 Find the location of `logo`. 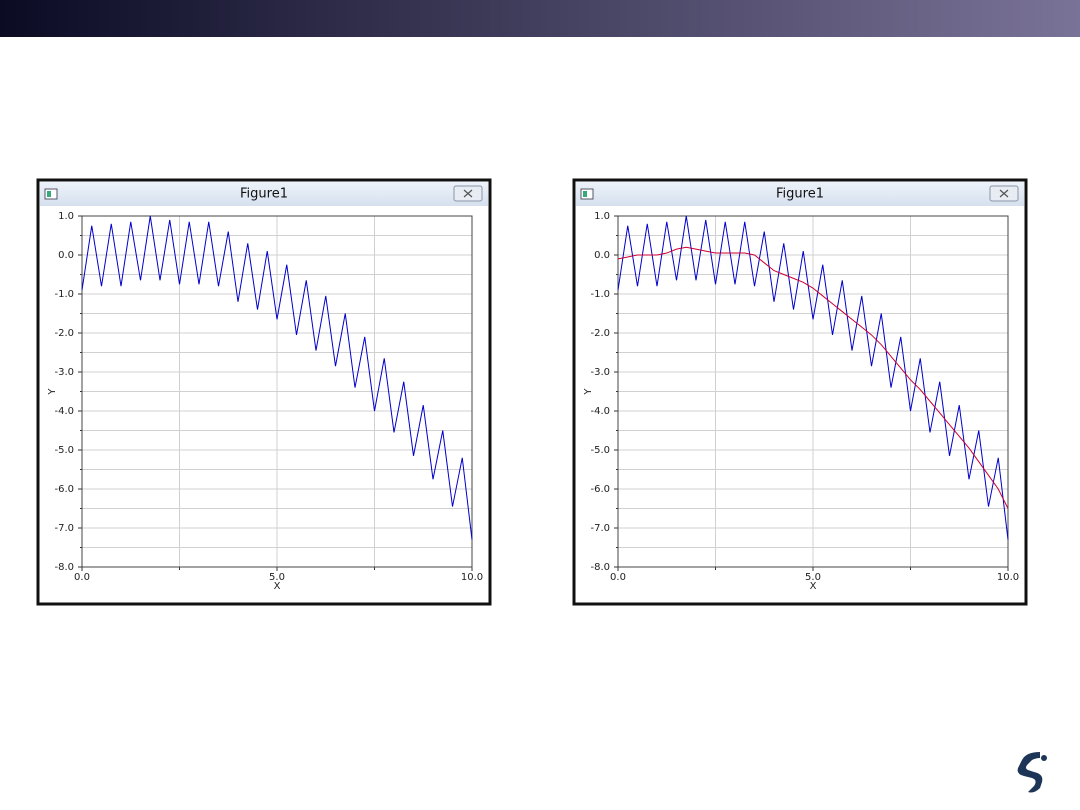

logo is located at coordinates (1032, 772).